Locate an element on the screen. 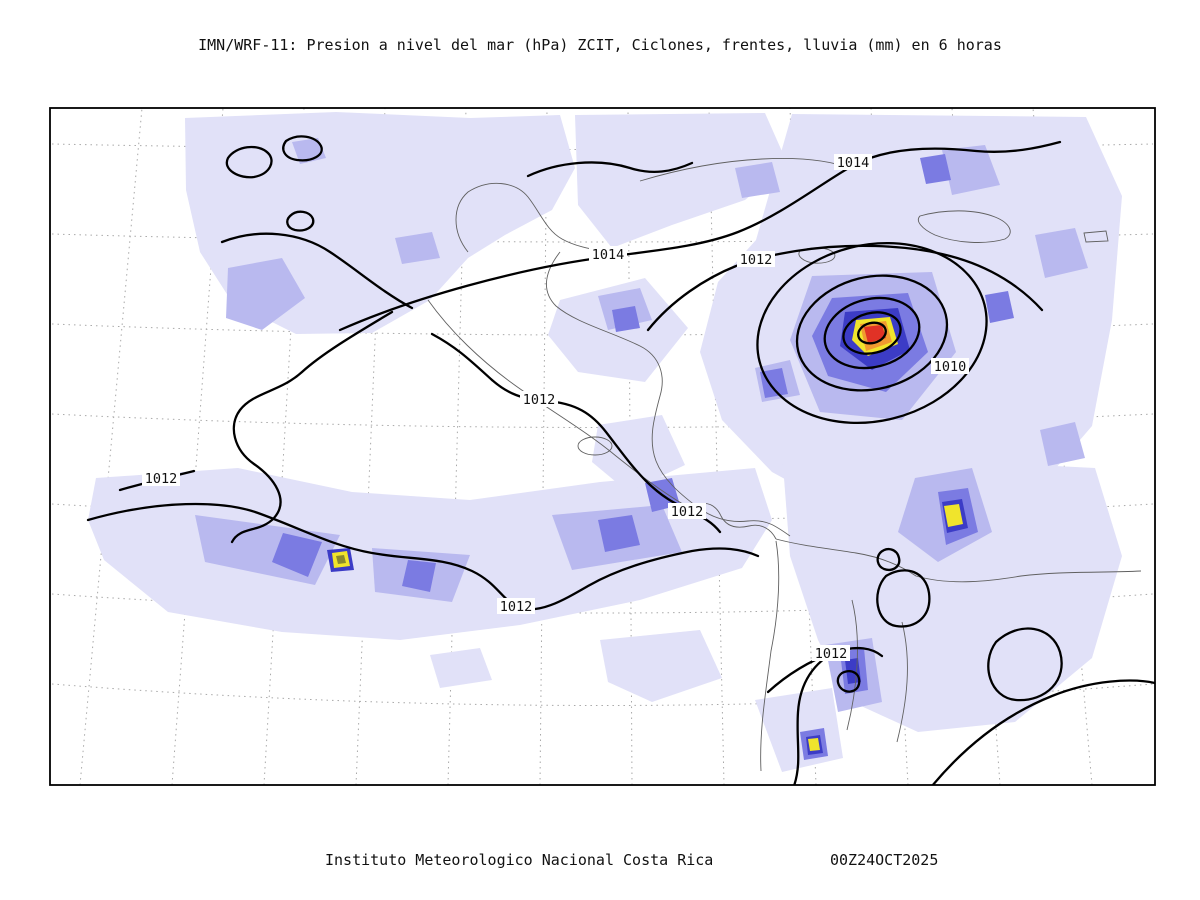 The width and height of the screenshot is (1200, 900). contour-label: 1010 is located at coordinates (950, 366).